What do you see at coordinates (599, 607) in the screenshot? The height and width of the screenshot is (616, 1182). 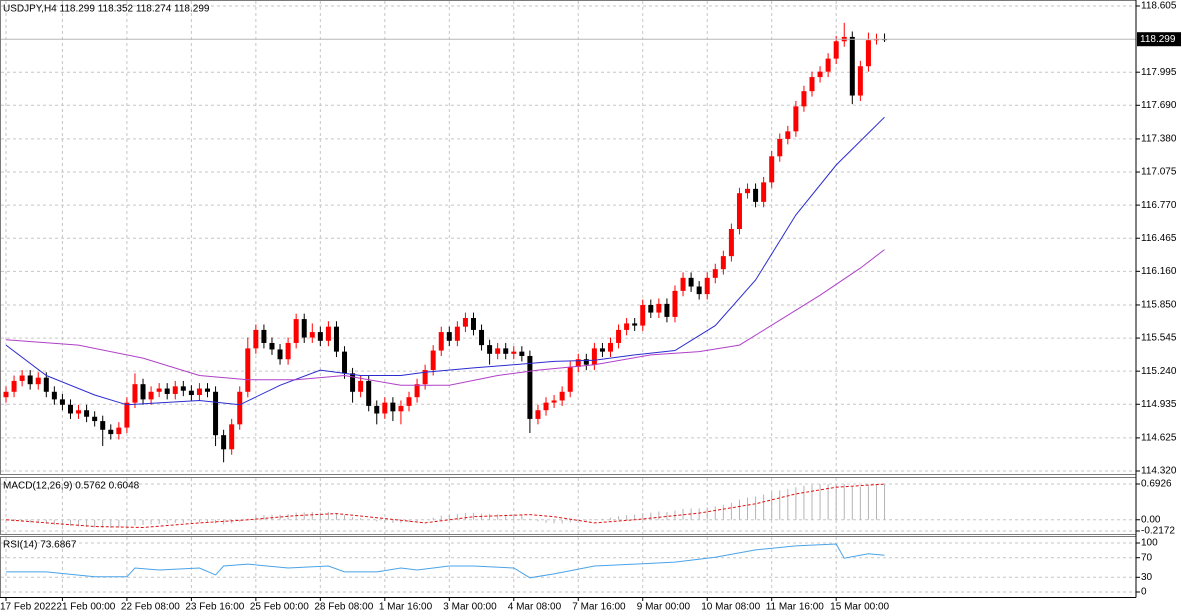 I see `x-tick-label: 7 Mar 16:00` at bounding box center [599, 607].